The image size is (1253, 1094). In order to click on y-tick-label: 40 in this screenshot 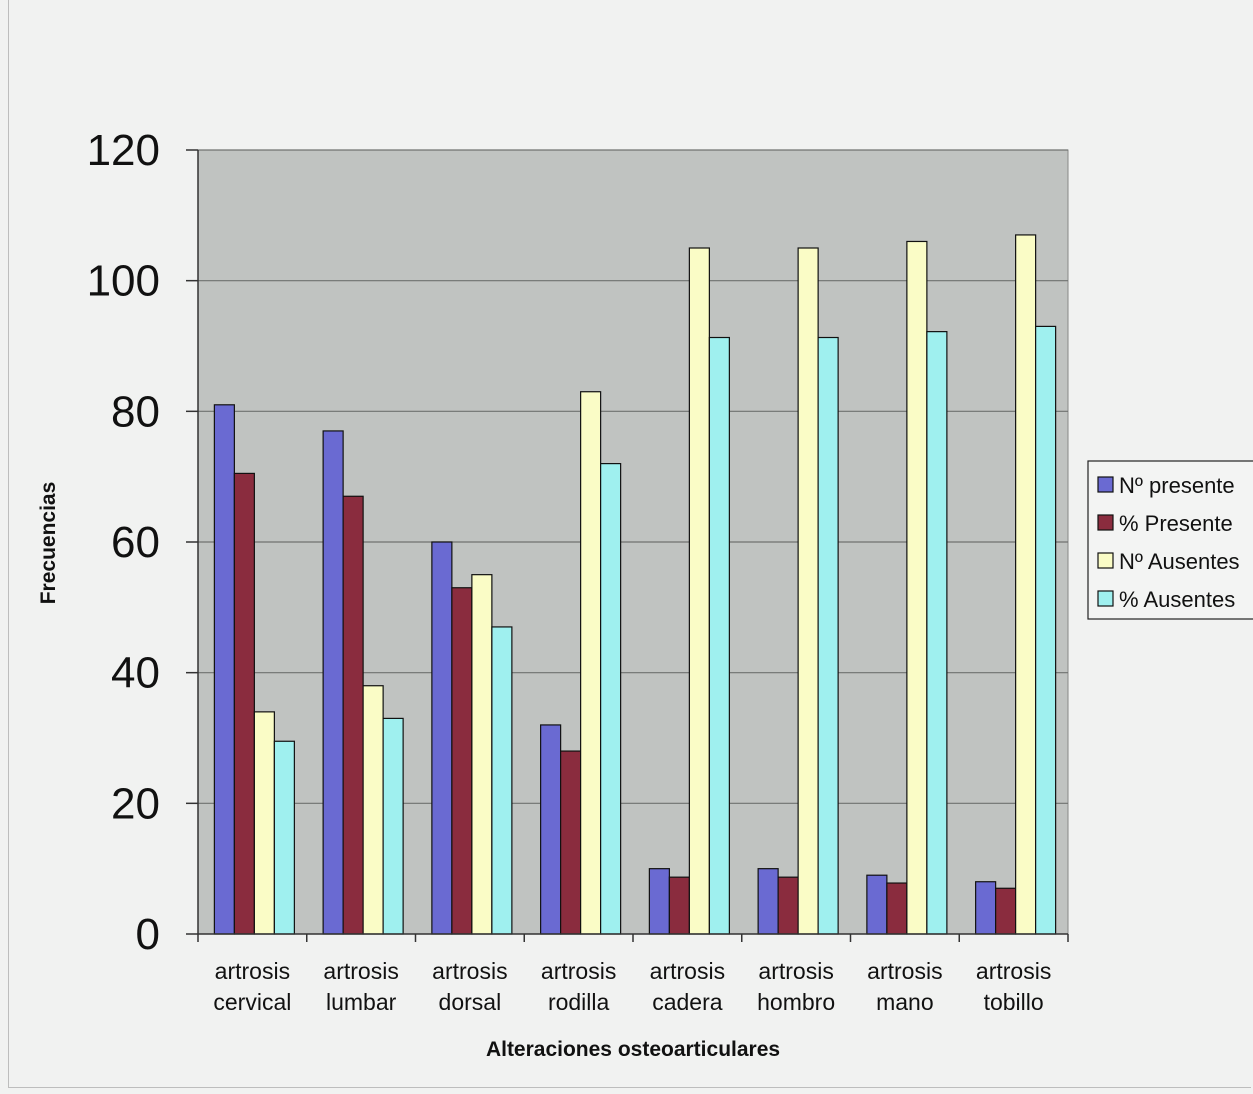, I will do `click(135, 673)`.